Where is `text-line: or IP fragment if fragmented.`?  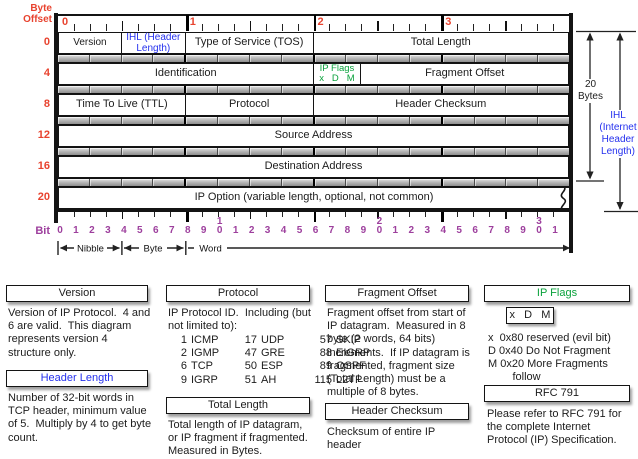
text-line: or IP fragment if fragmented. is located at coordinates (238, 438).